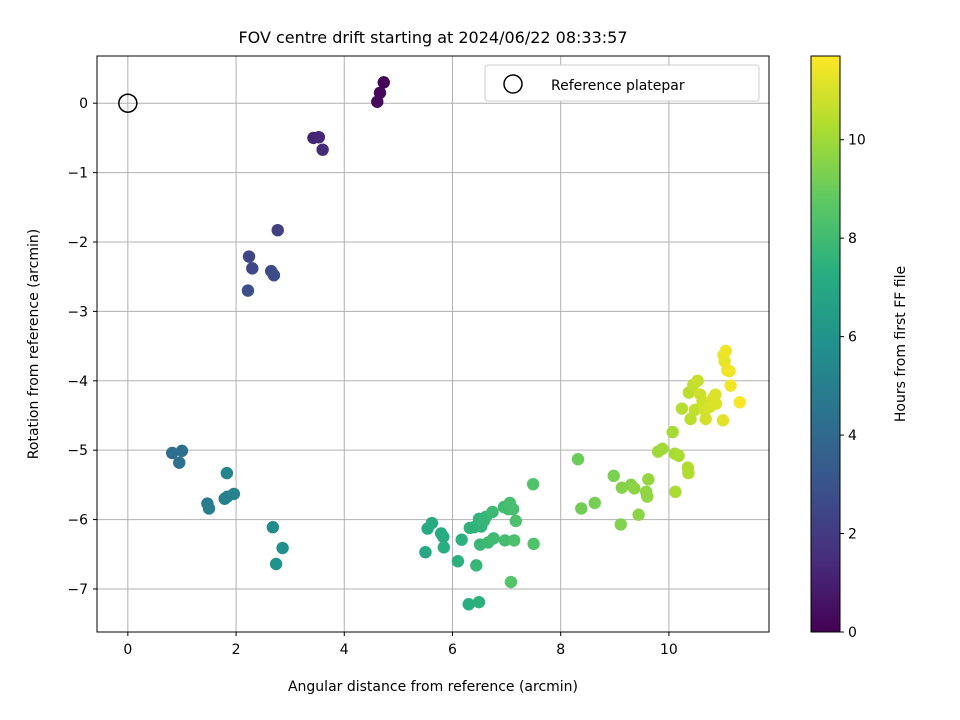  I want to click on colorbar-ticks: 0 2 4 6 8 10, so click(853, 387).